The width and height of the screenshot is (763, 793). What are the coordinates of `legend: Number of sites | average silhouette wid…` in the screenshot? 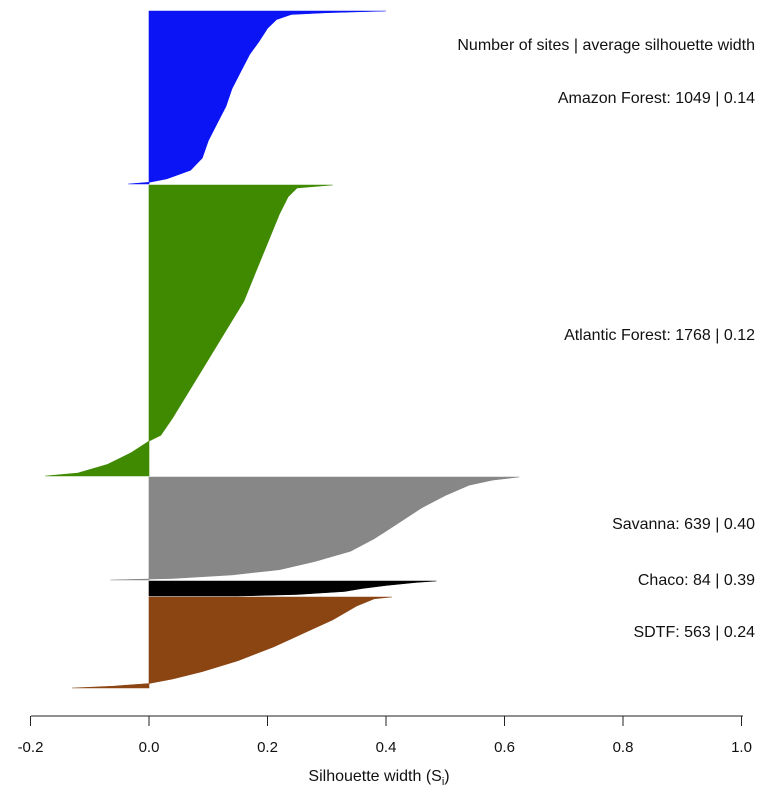 It's located at (606, 45).